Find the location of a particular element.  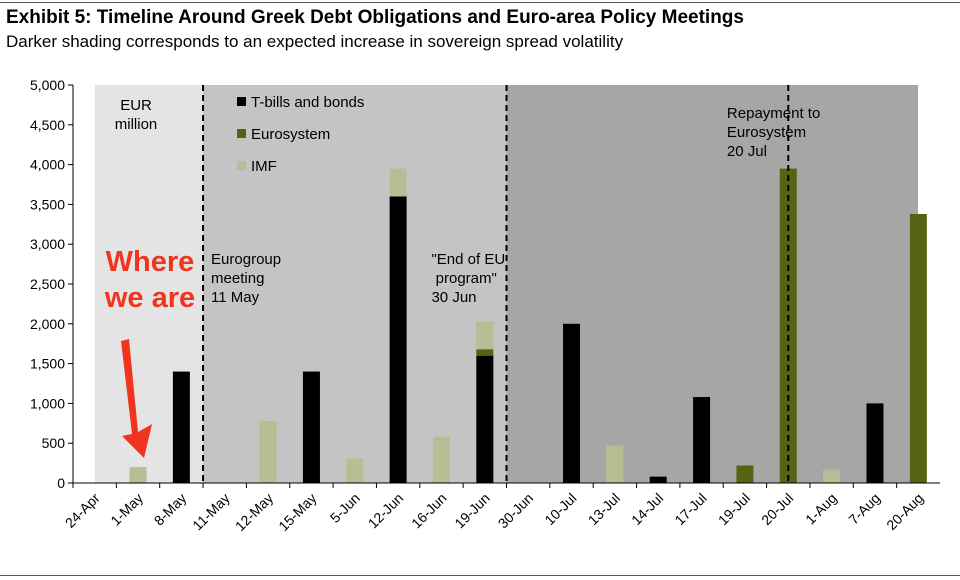

bottom-rule is located at coordinates (480, 575).